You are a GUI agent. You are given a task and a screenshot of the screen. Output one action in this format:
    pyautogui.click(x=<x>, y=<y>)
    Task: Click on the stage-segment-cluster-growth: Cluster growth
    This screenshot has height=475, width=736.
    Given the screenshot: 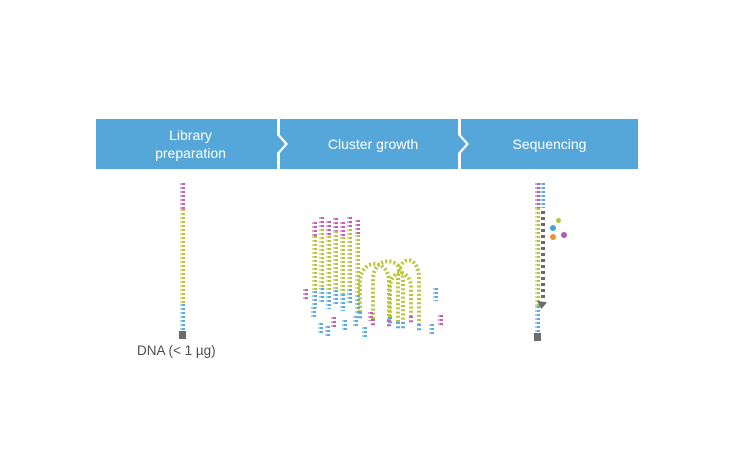 What is the action you would take?
    pyautogui.click(x=373, y=144)
    